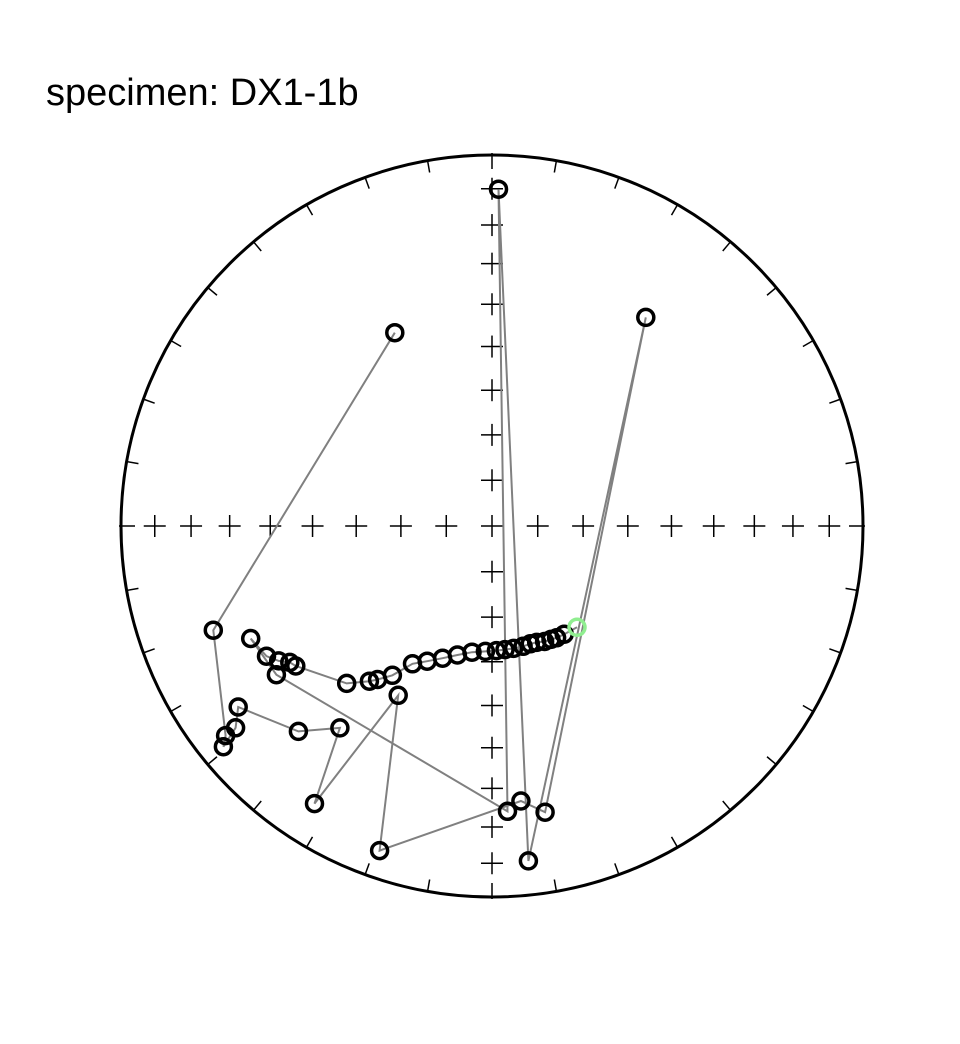 This screenshot has width=960, height=1044. I want to click on chart-title: specimen: DX1-1b, so click(202, 93).